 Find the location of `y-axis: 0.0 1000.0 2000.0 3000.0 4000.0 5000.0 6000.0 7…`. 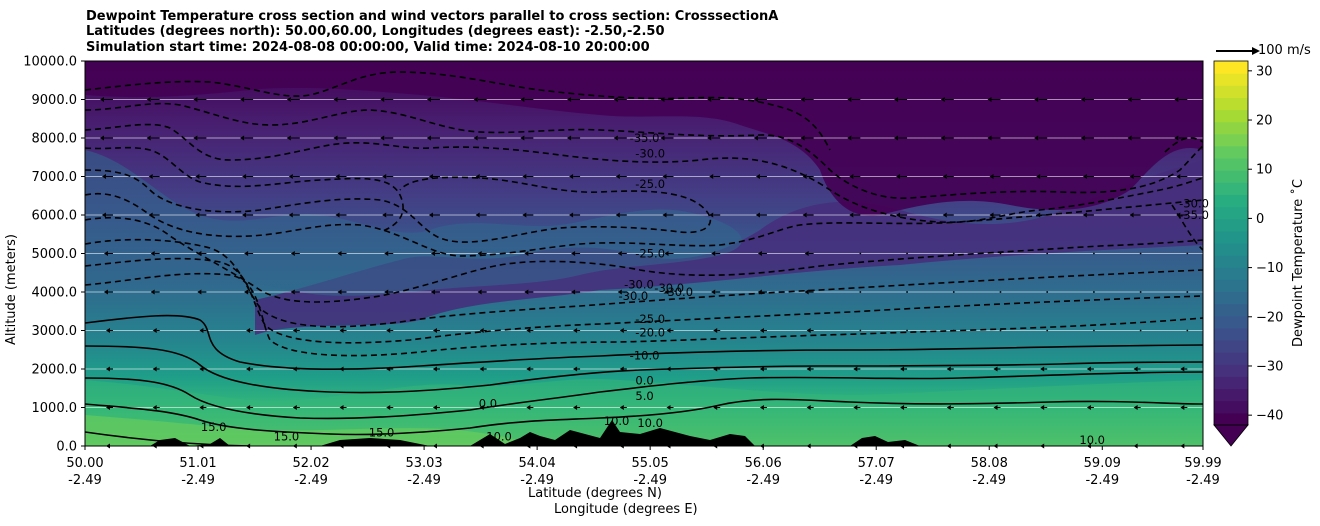

y-axis: 0.0 1000.0 2000.0 3000.0 4000.0 5000.0 6000.0 7… is located at coordinates (54, 255).